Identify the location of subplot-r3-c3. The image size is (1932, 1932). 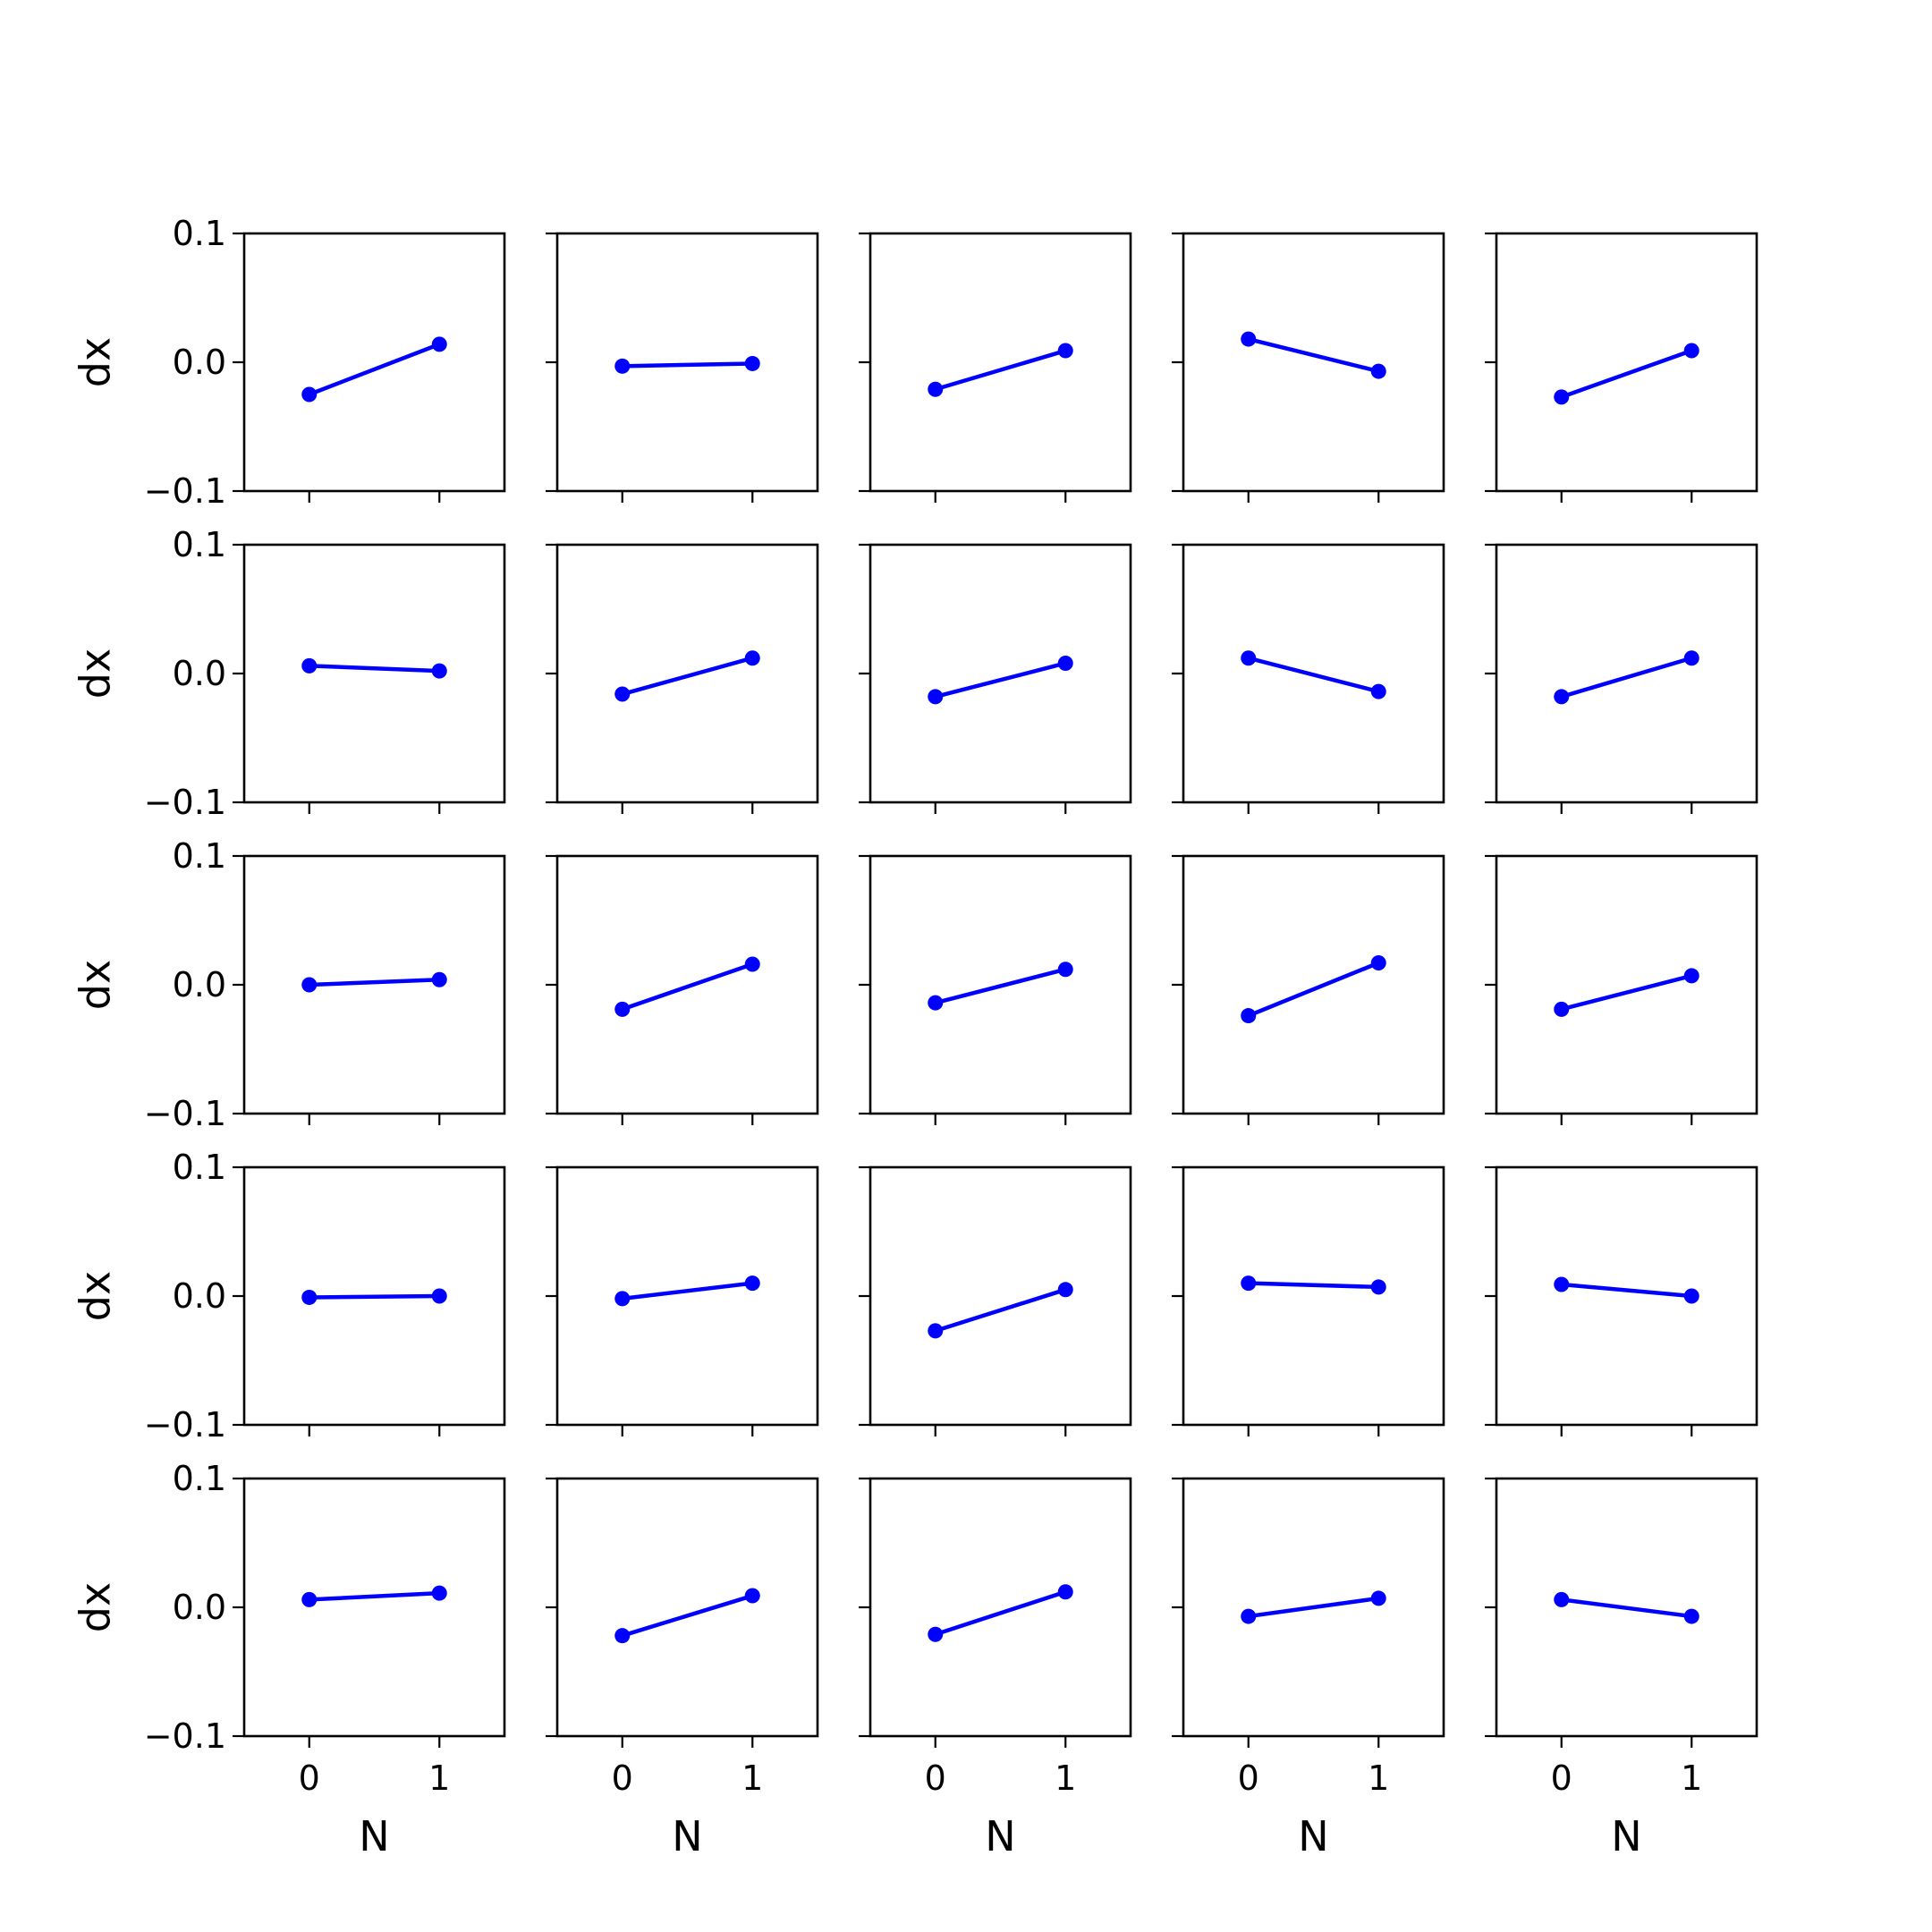
(995, 989).